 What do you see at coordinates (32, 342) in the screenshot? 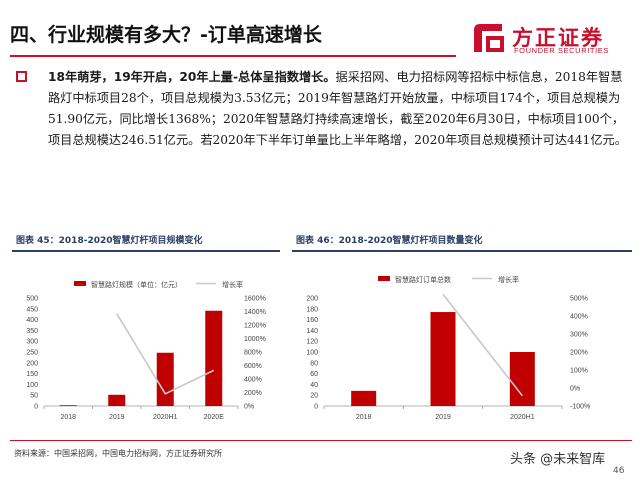
I see `y-left-tick-label: 300` at bounding box center [32, 342].